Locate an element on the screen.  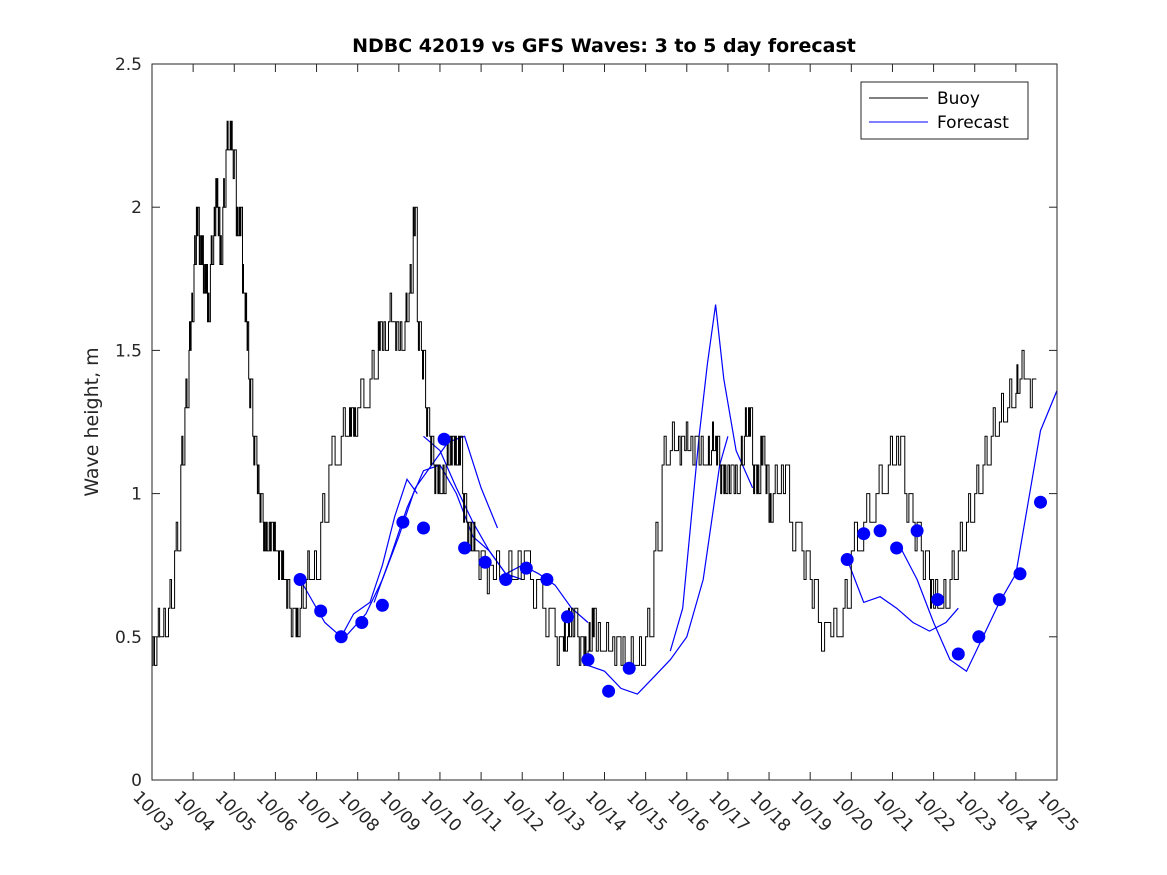
y-tick-label: 1 is located at coordinates (136, 495).